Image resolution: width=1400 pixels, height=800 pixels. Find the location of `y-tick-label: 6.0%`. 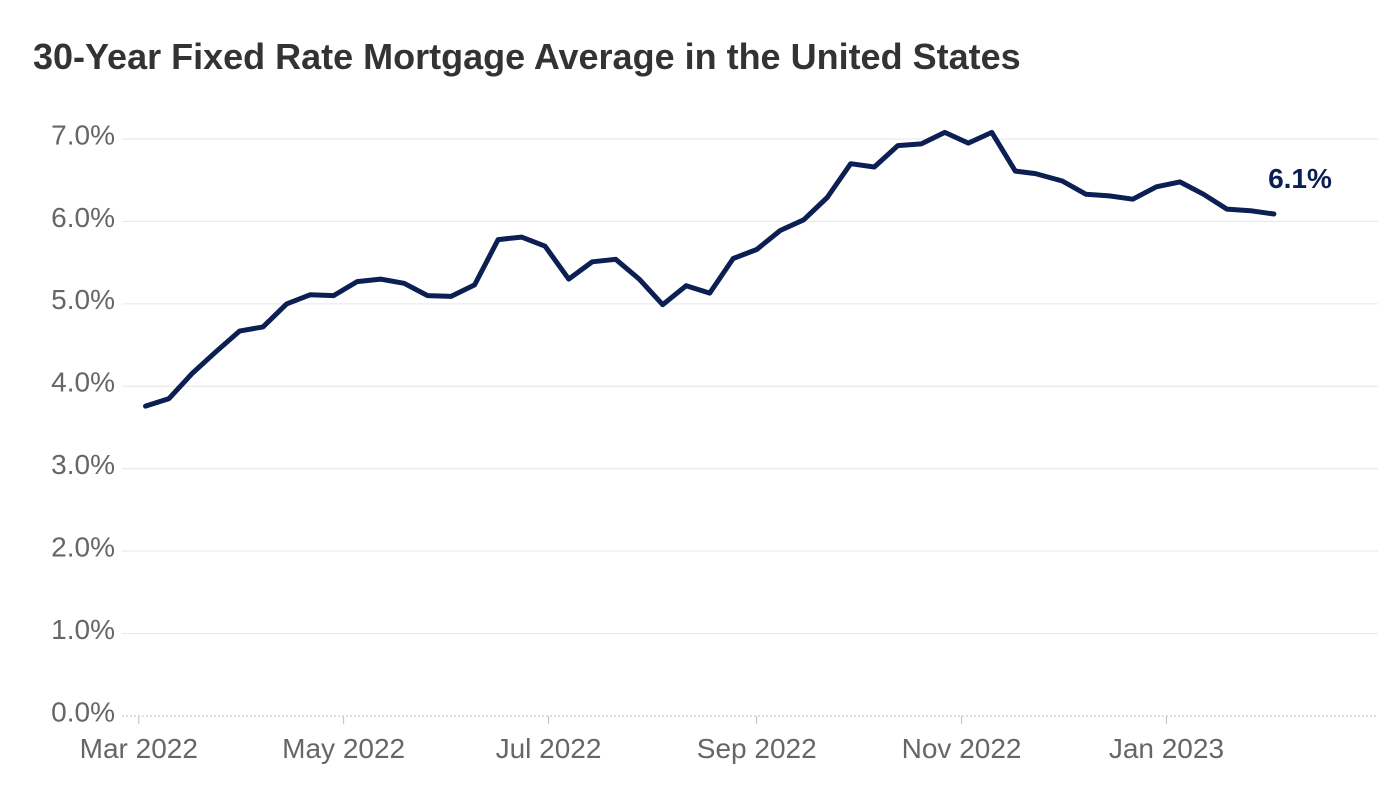

y-tick-label: 6.0% is located at coordinates (83, 217).